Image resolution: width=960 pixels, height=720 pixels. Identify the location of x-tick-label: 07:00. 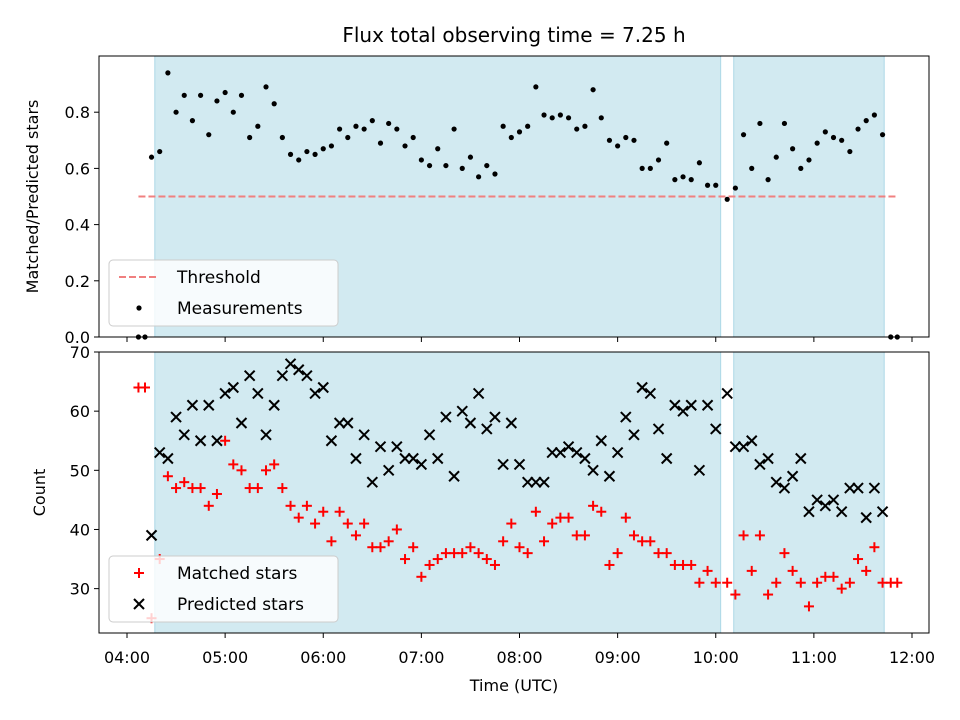
(421, 657).